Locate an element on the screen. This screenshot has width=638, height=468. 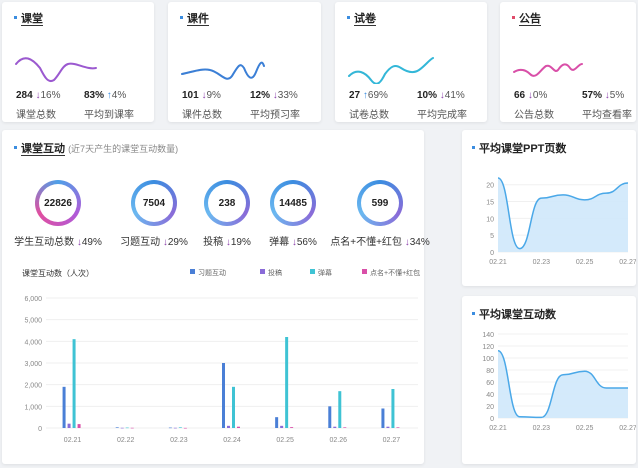
stat-primary-label: 课件总数 is located at coordinates (202, 115).